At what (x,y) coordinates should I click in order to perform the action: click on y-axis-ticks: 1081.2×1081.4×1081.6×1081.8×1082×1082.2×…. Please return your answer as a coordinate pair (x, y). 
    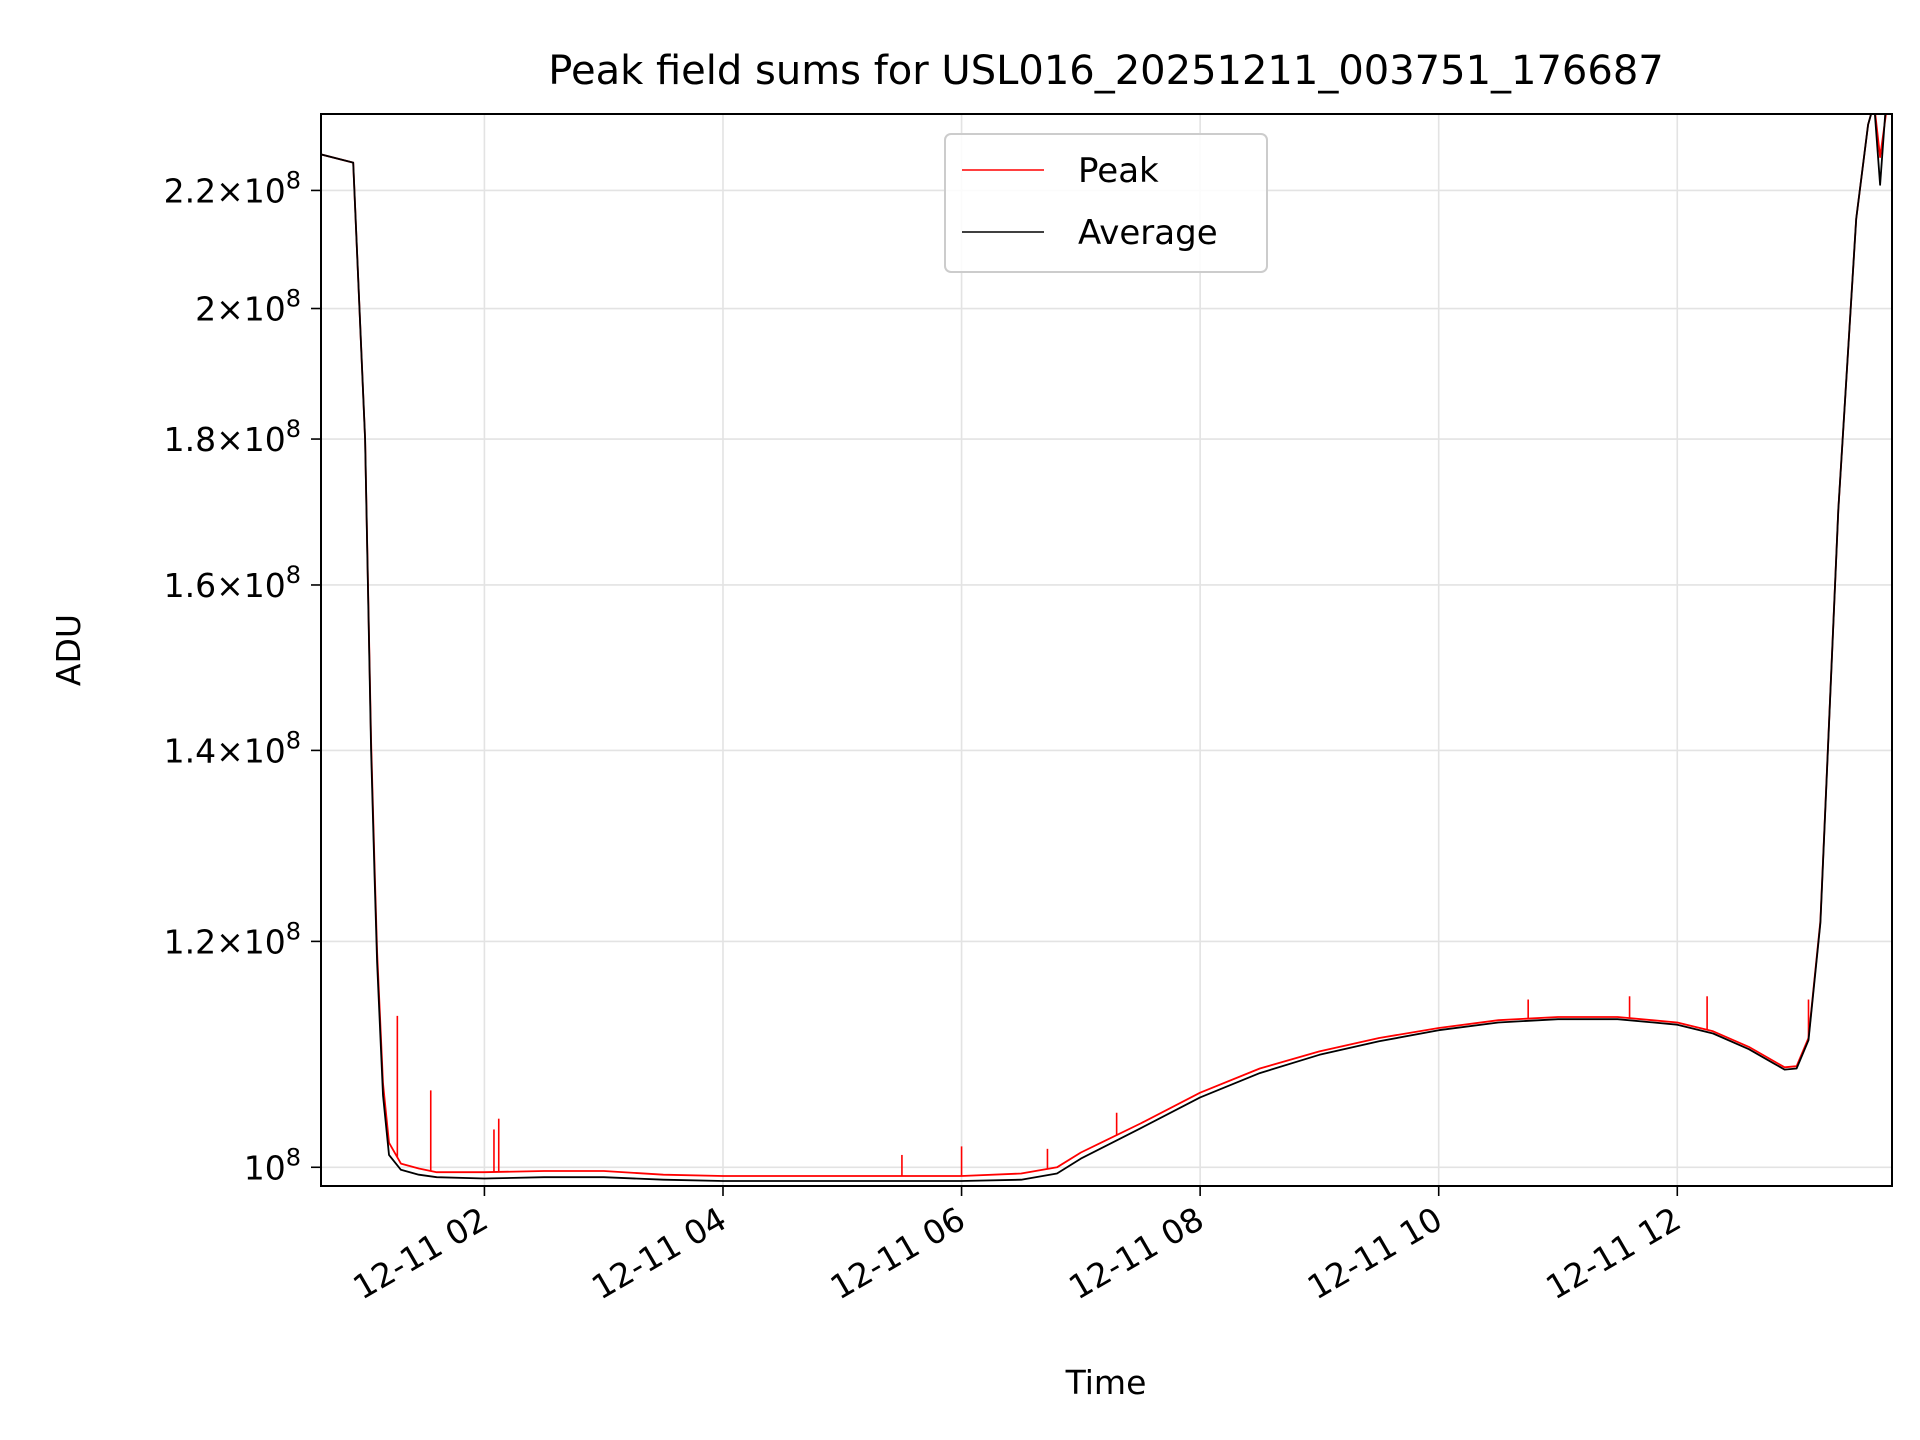
    Looking at the image, I should click on (242, 676).